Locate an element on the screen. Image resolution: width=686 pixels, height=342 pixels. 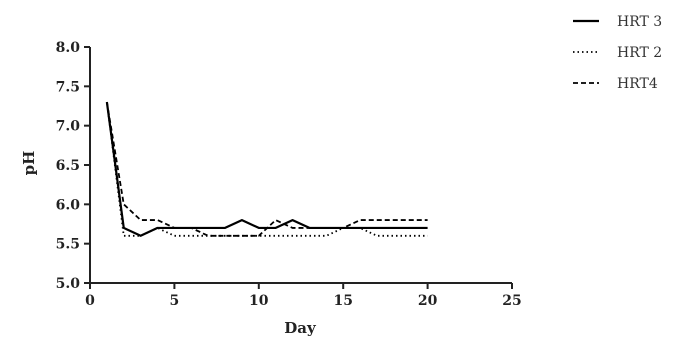
x-tick-label: 20 is located at coordinates (428, 301).